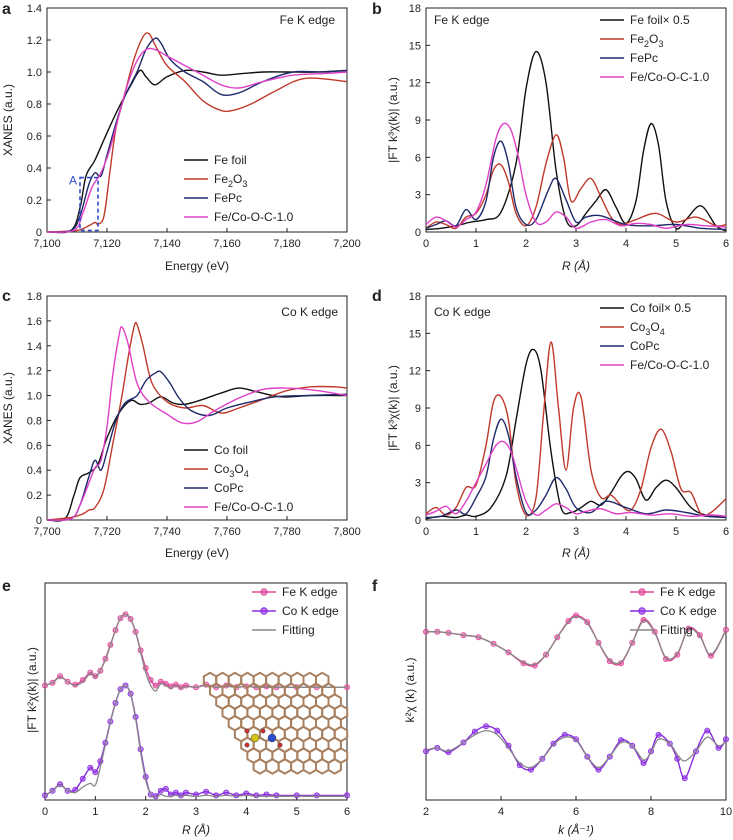 Image resolution: width=733 pixels, height=840 pixels. I want to click on series-line-fitting, so click(576, 640).